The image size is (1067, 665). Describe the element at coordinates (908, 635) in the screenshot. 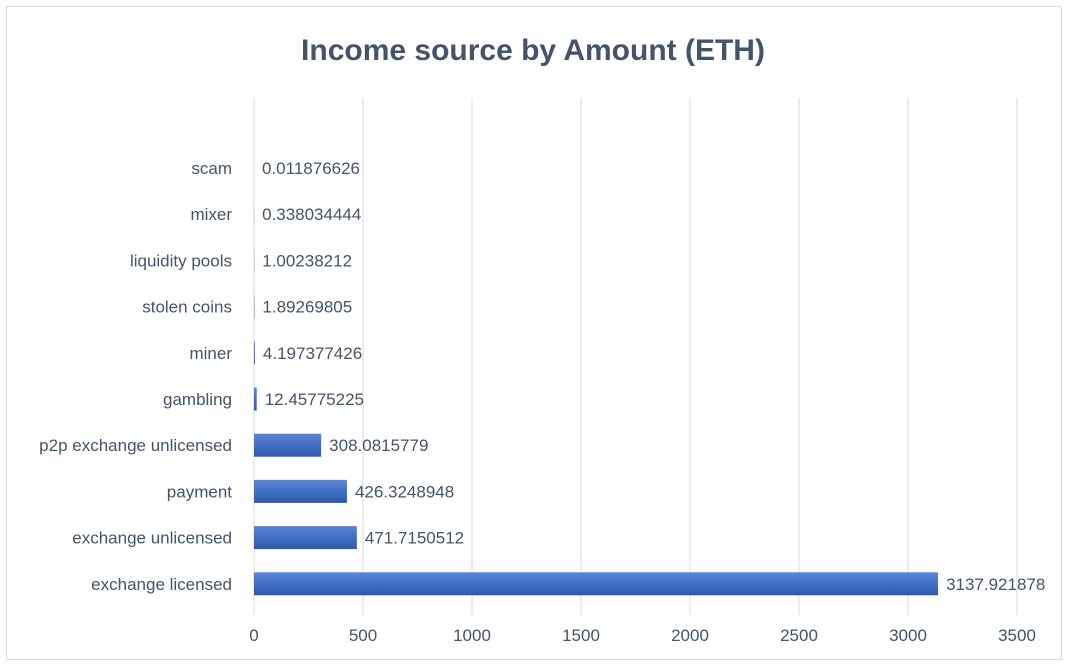

I see `x-tick-label: 3000` at that location.